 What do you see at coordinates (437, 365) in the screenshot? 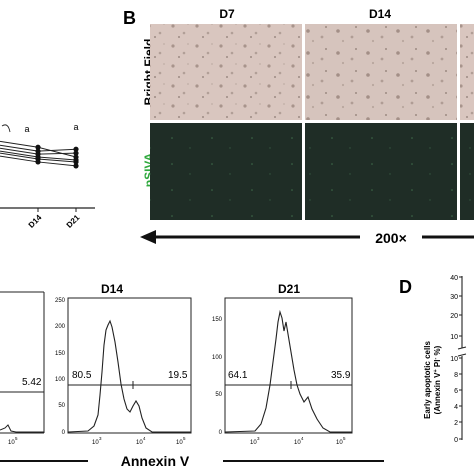
I see `panel-d-ylabel-part: PI` at bounding box center [437, 365].